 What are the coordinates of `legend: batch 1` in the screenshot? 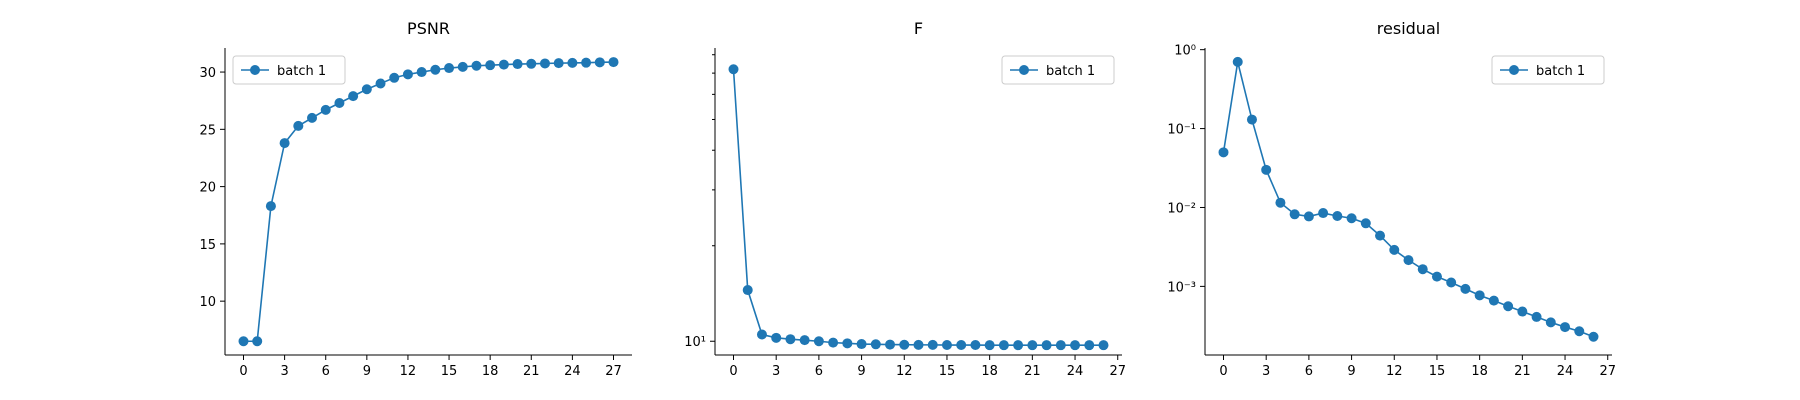 It's located at (289, 70).